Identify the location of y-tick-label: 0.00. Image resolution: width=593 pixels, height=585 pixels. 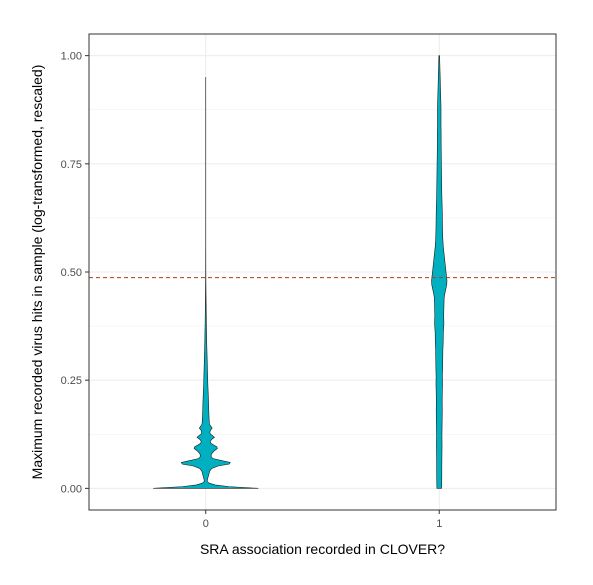
(71, 489).